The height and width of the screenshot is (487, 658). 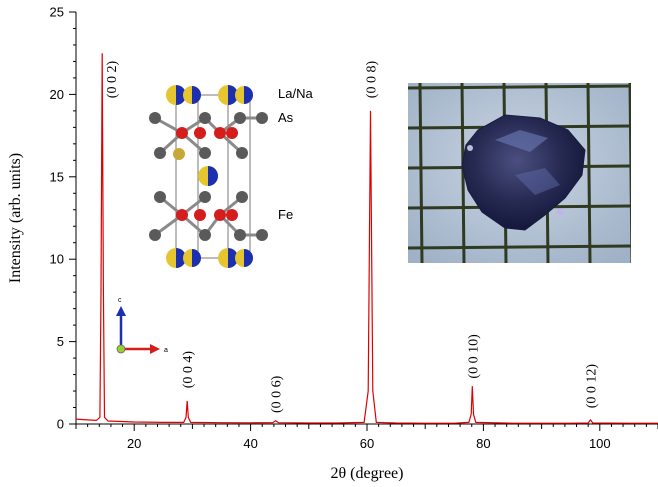 What do you see at coordinates (120, 300) in the screenshot?
I see `axis-c-label: c` at bounding box center [120, 300].